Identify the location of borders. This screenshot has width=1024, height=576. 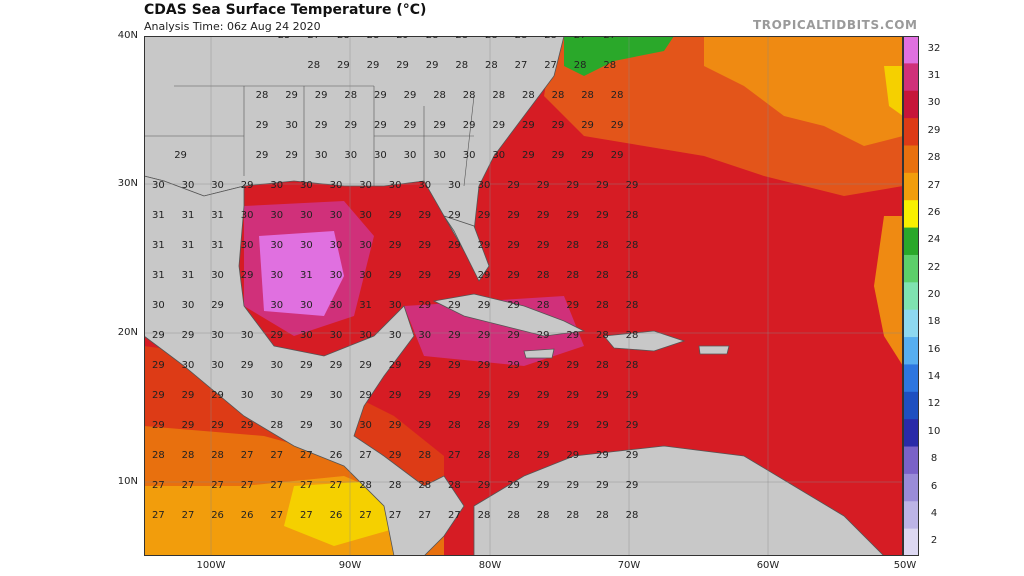
(309, 136).